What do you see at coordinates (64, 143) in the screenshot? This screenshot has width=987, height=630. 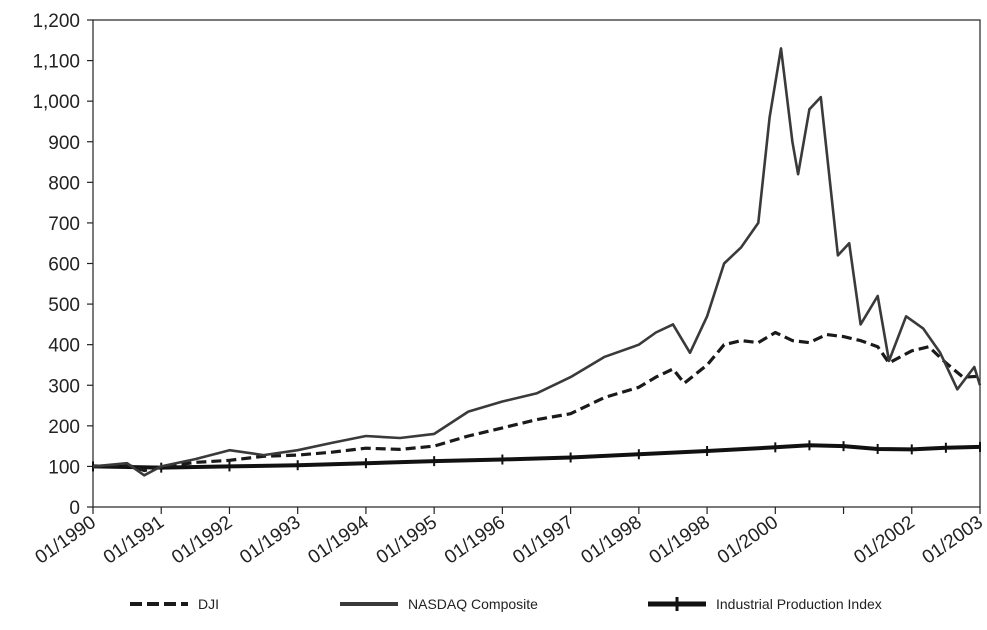 I see `y-tick-label: 900` at bounding box center [64, 143].